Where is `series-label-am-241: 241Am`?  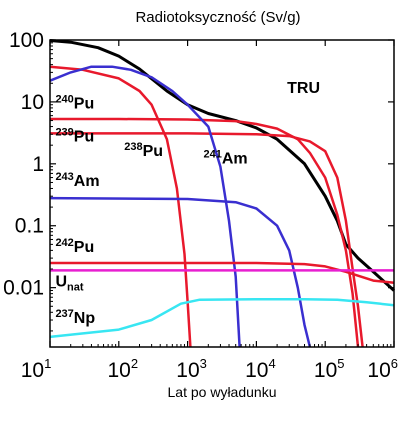
series-label-am-241: 241Am is located at coordinates (225, 157).